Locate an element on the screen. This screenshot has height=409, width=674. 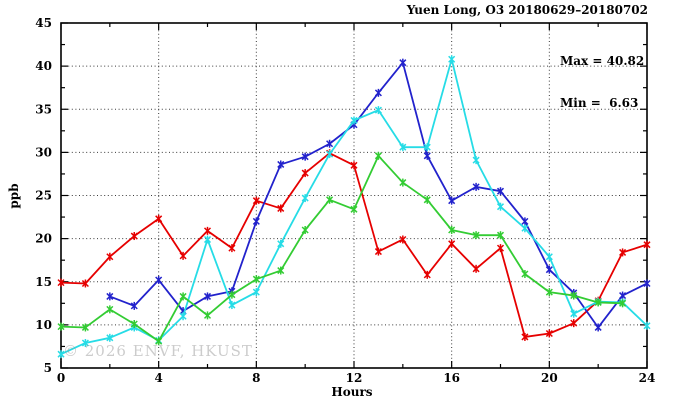
svg-text: 30 is located at coordinates (43, 152).